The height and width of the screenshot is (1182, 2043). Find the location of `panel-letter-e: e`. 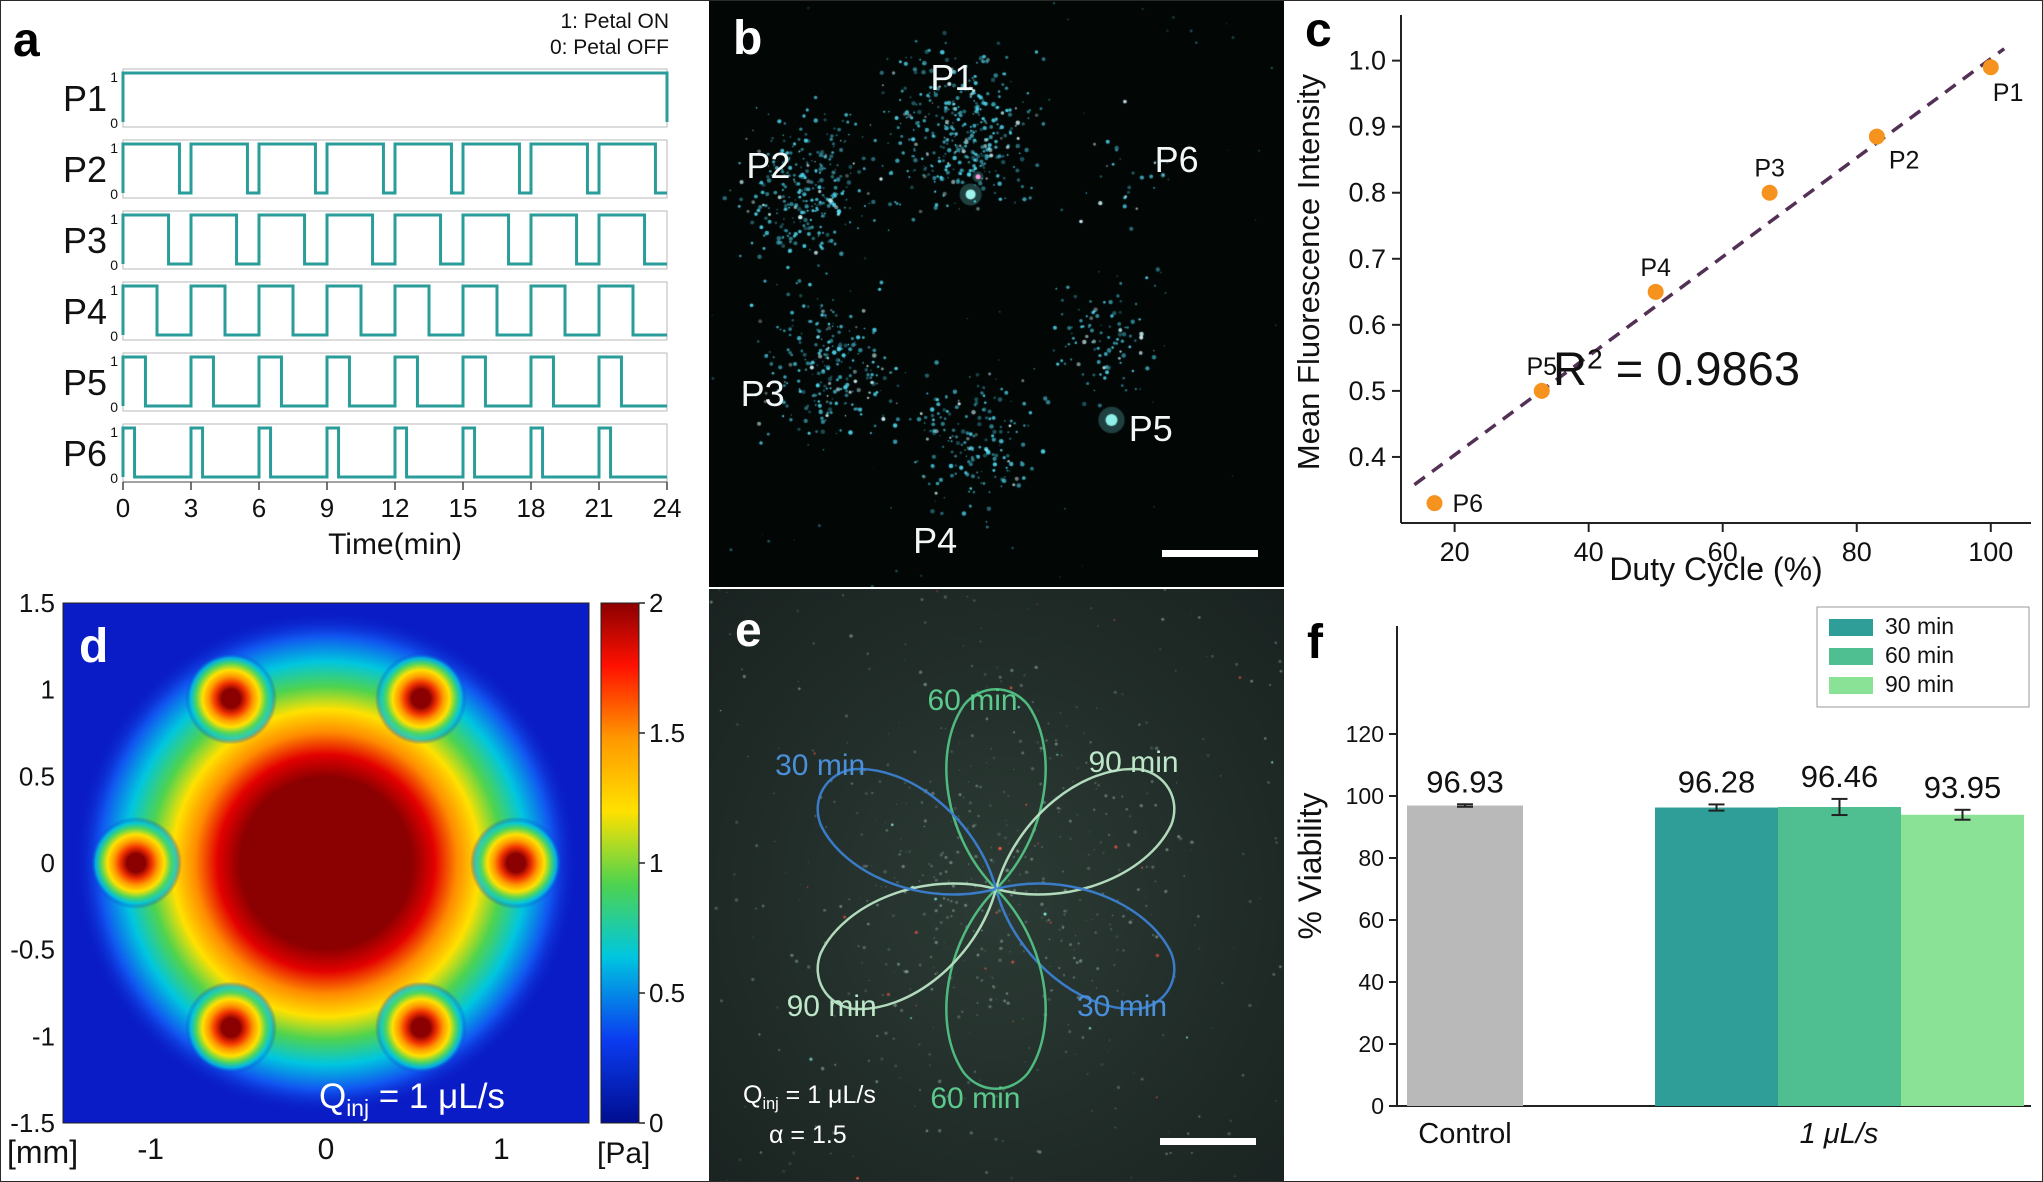

panel-letter-e: e is located at coordinates (748, 630).